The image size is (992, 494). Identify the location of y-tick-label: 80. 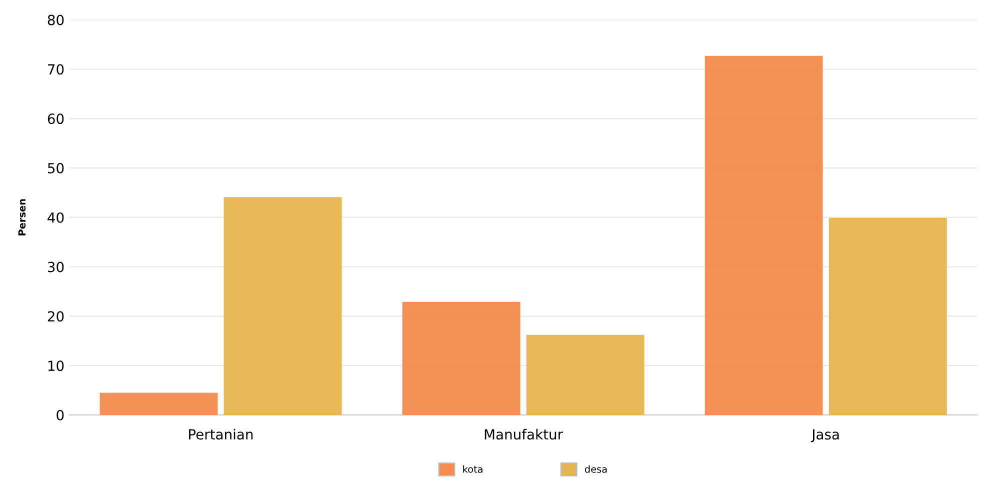
(56, 20).